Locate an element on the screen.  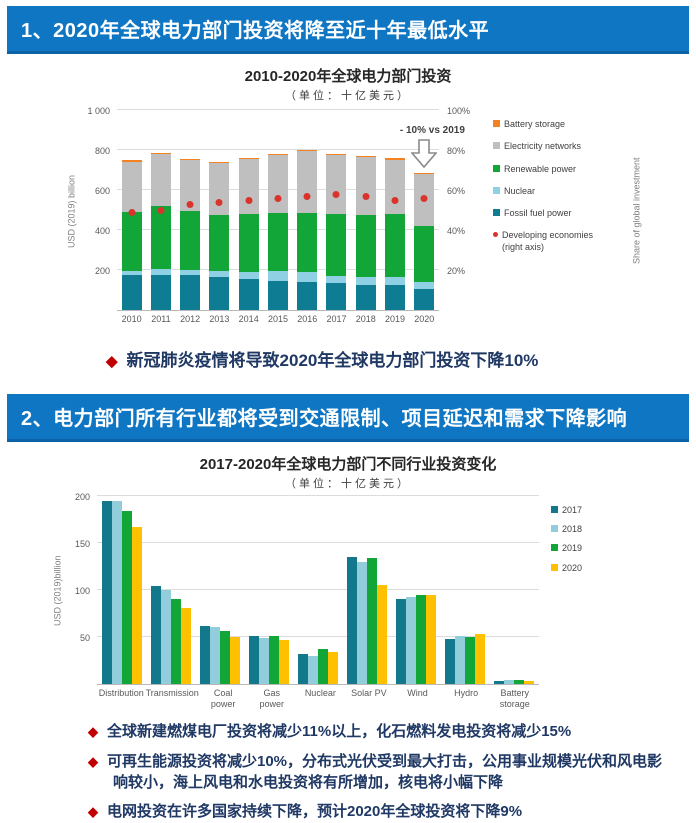
right-axis-tick: 60% is located at coordinates (456, 191).